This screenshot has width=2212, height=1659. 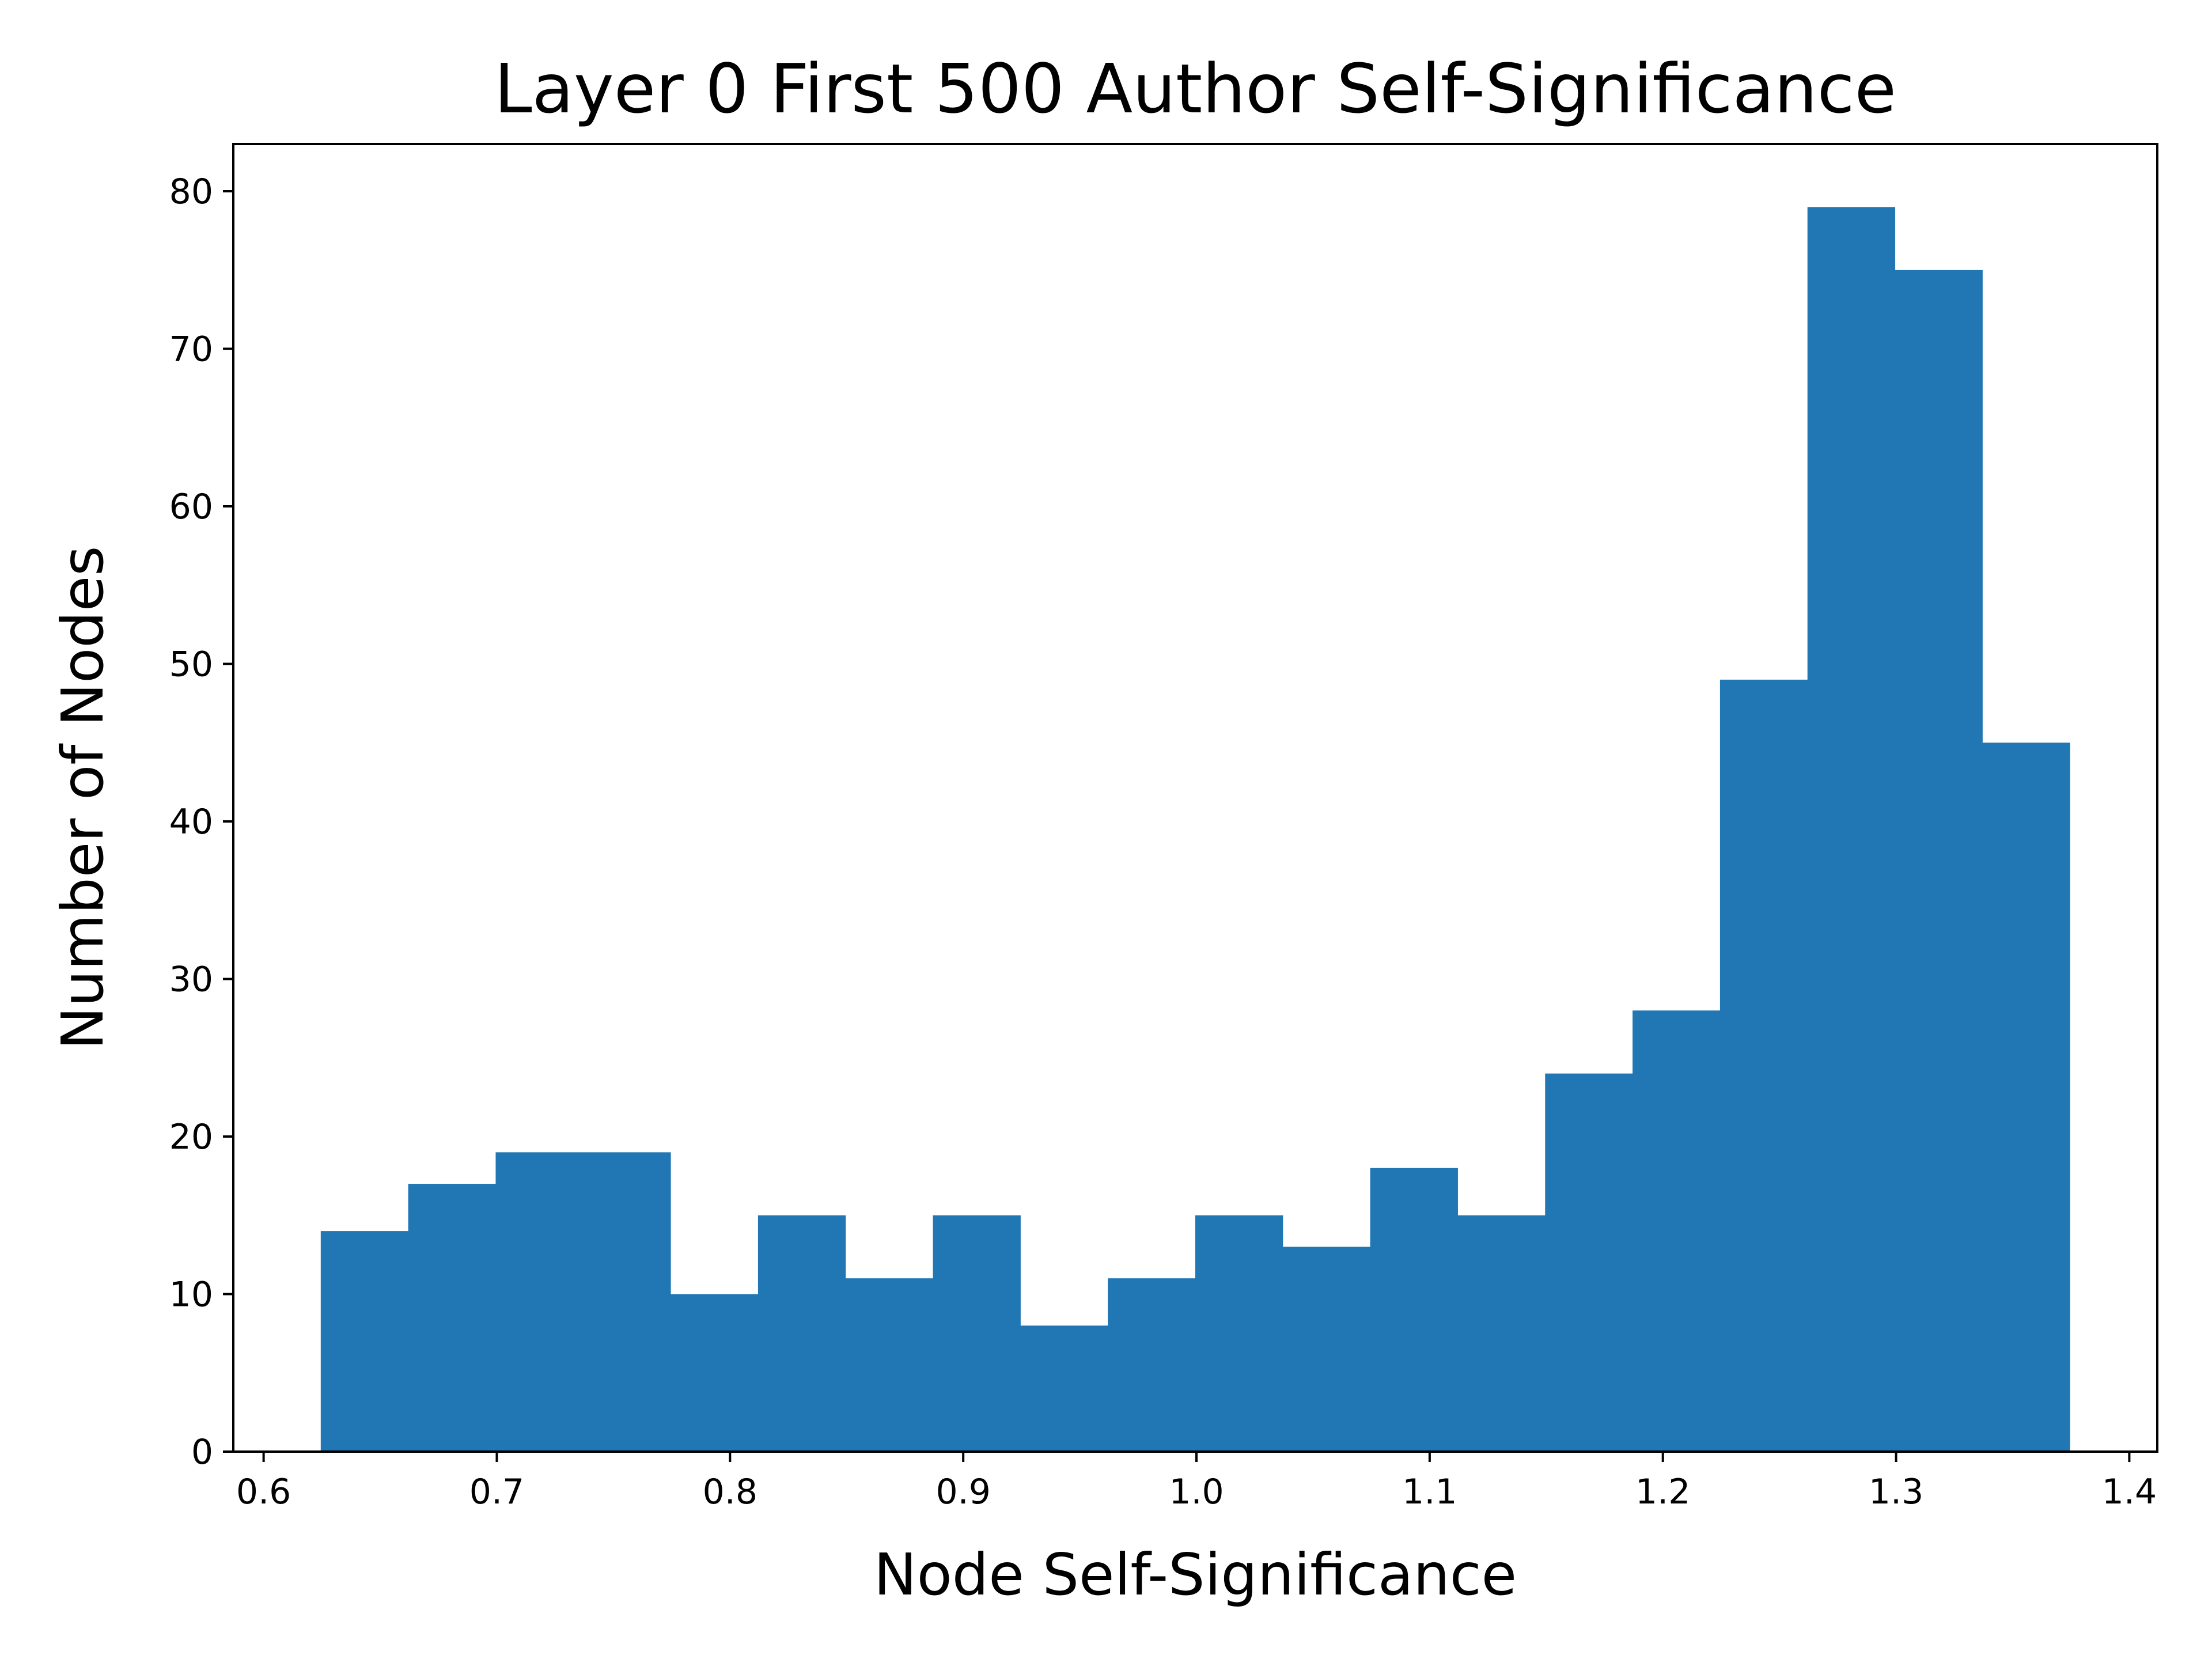 What do you see at coordinates (730, 1492) in the screenshot?
I see `x-tick-label: 0.8` at bounding box center [730, 1492].